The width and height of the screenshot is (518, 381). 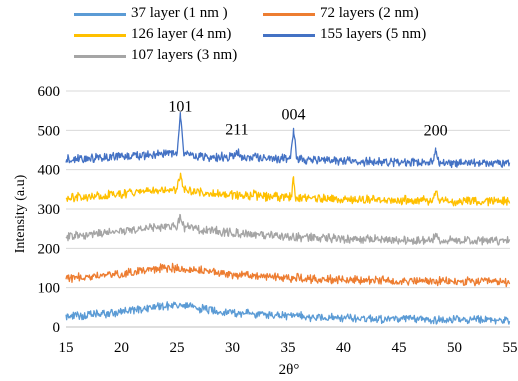 What do you see at coordinates (436, 130) in the screenshot?
I see `peak-label-200: 200` at bounding box center [436, 130].